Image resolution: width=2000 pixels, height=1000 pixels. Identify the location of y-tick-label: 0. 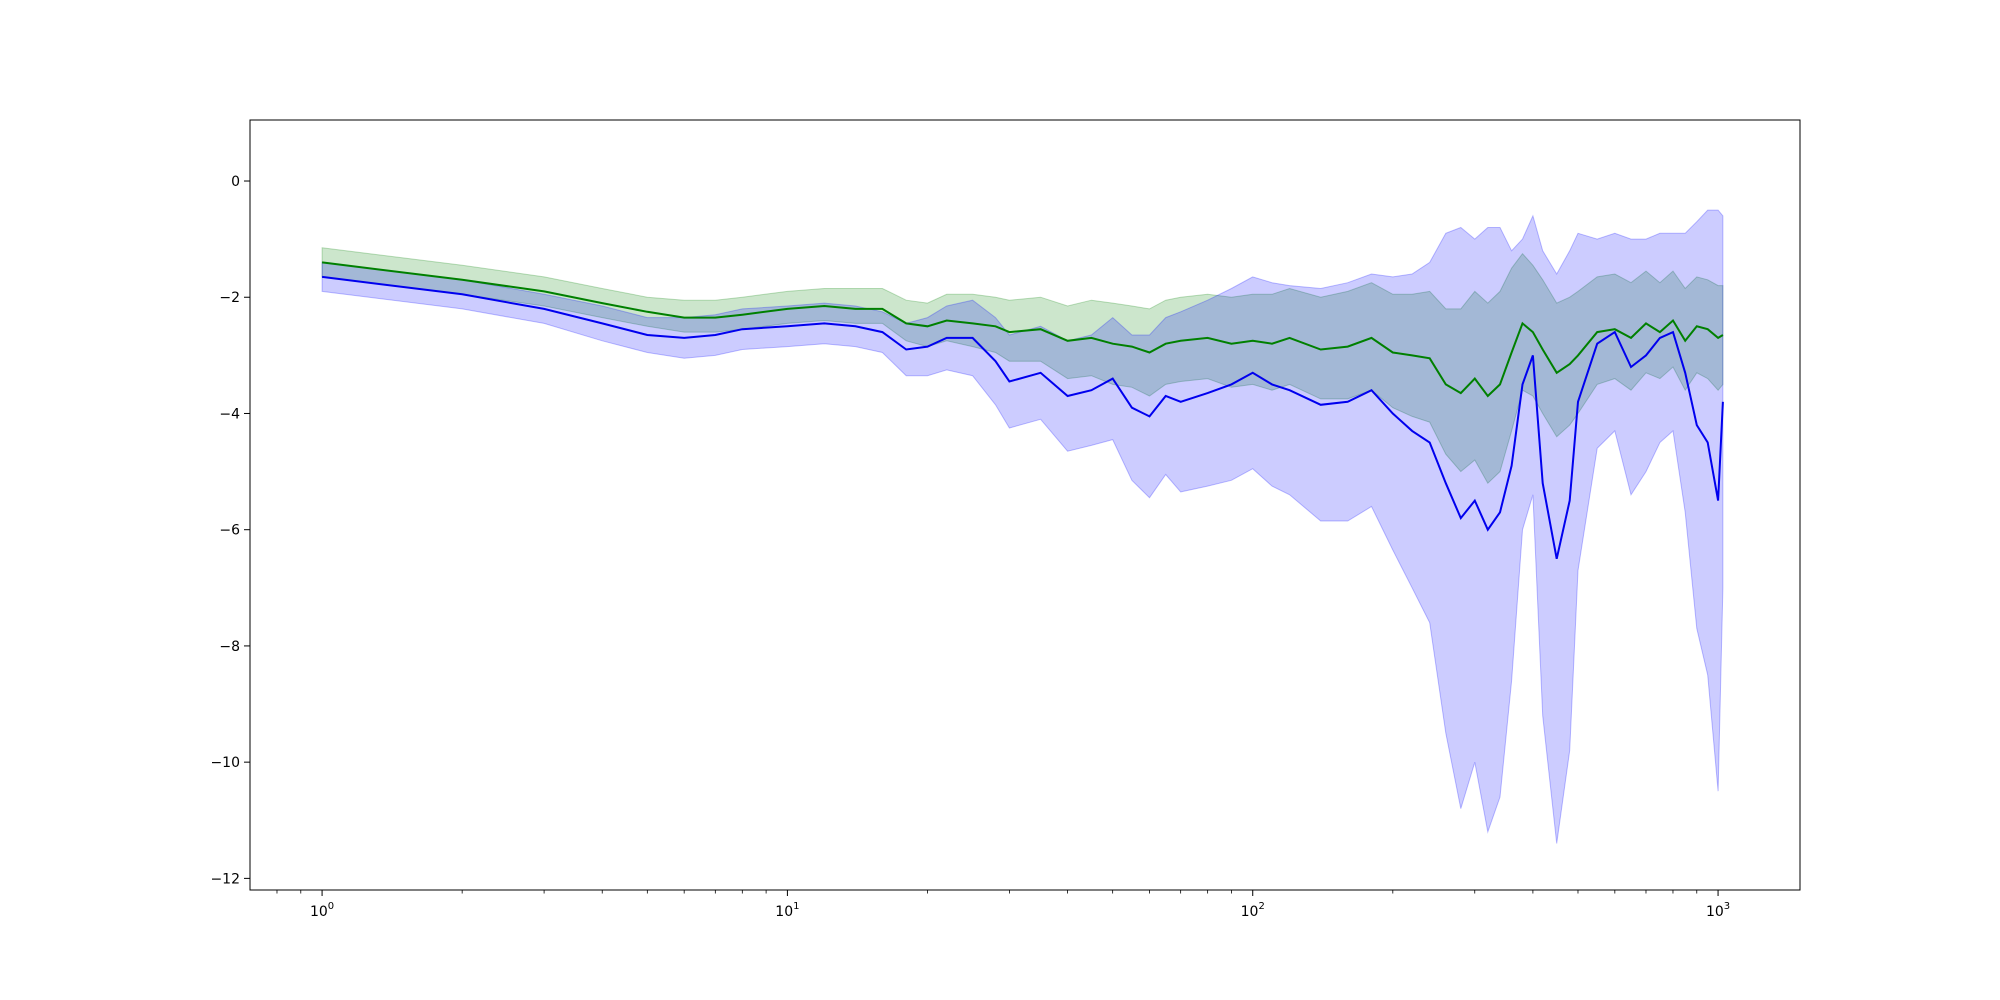
(235, 182).